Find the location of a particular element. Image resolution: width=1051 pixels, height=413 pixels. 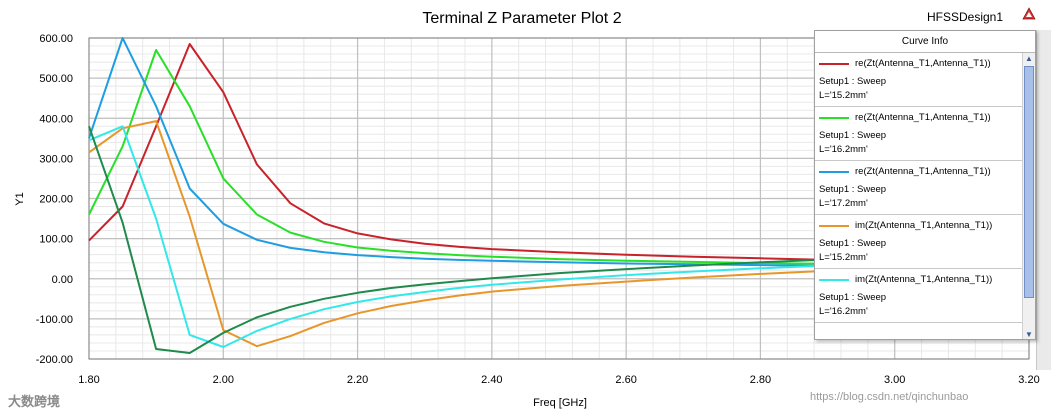

y-tick-label: 600.00 is located at coordinates (56, 39).